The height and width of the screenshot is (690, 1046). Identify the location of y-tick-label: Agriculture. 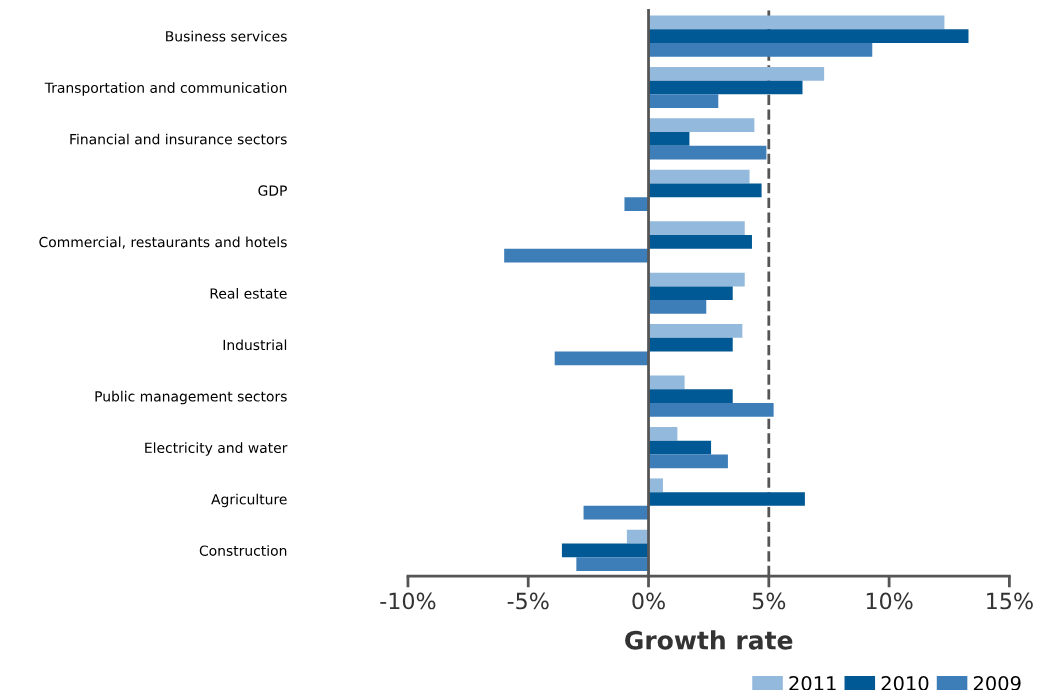
(249, 500).